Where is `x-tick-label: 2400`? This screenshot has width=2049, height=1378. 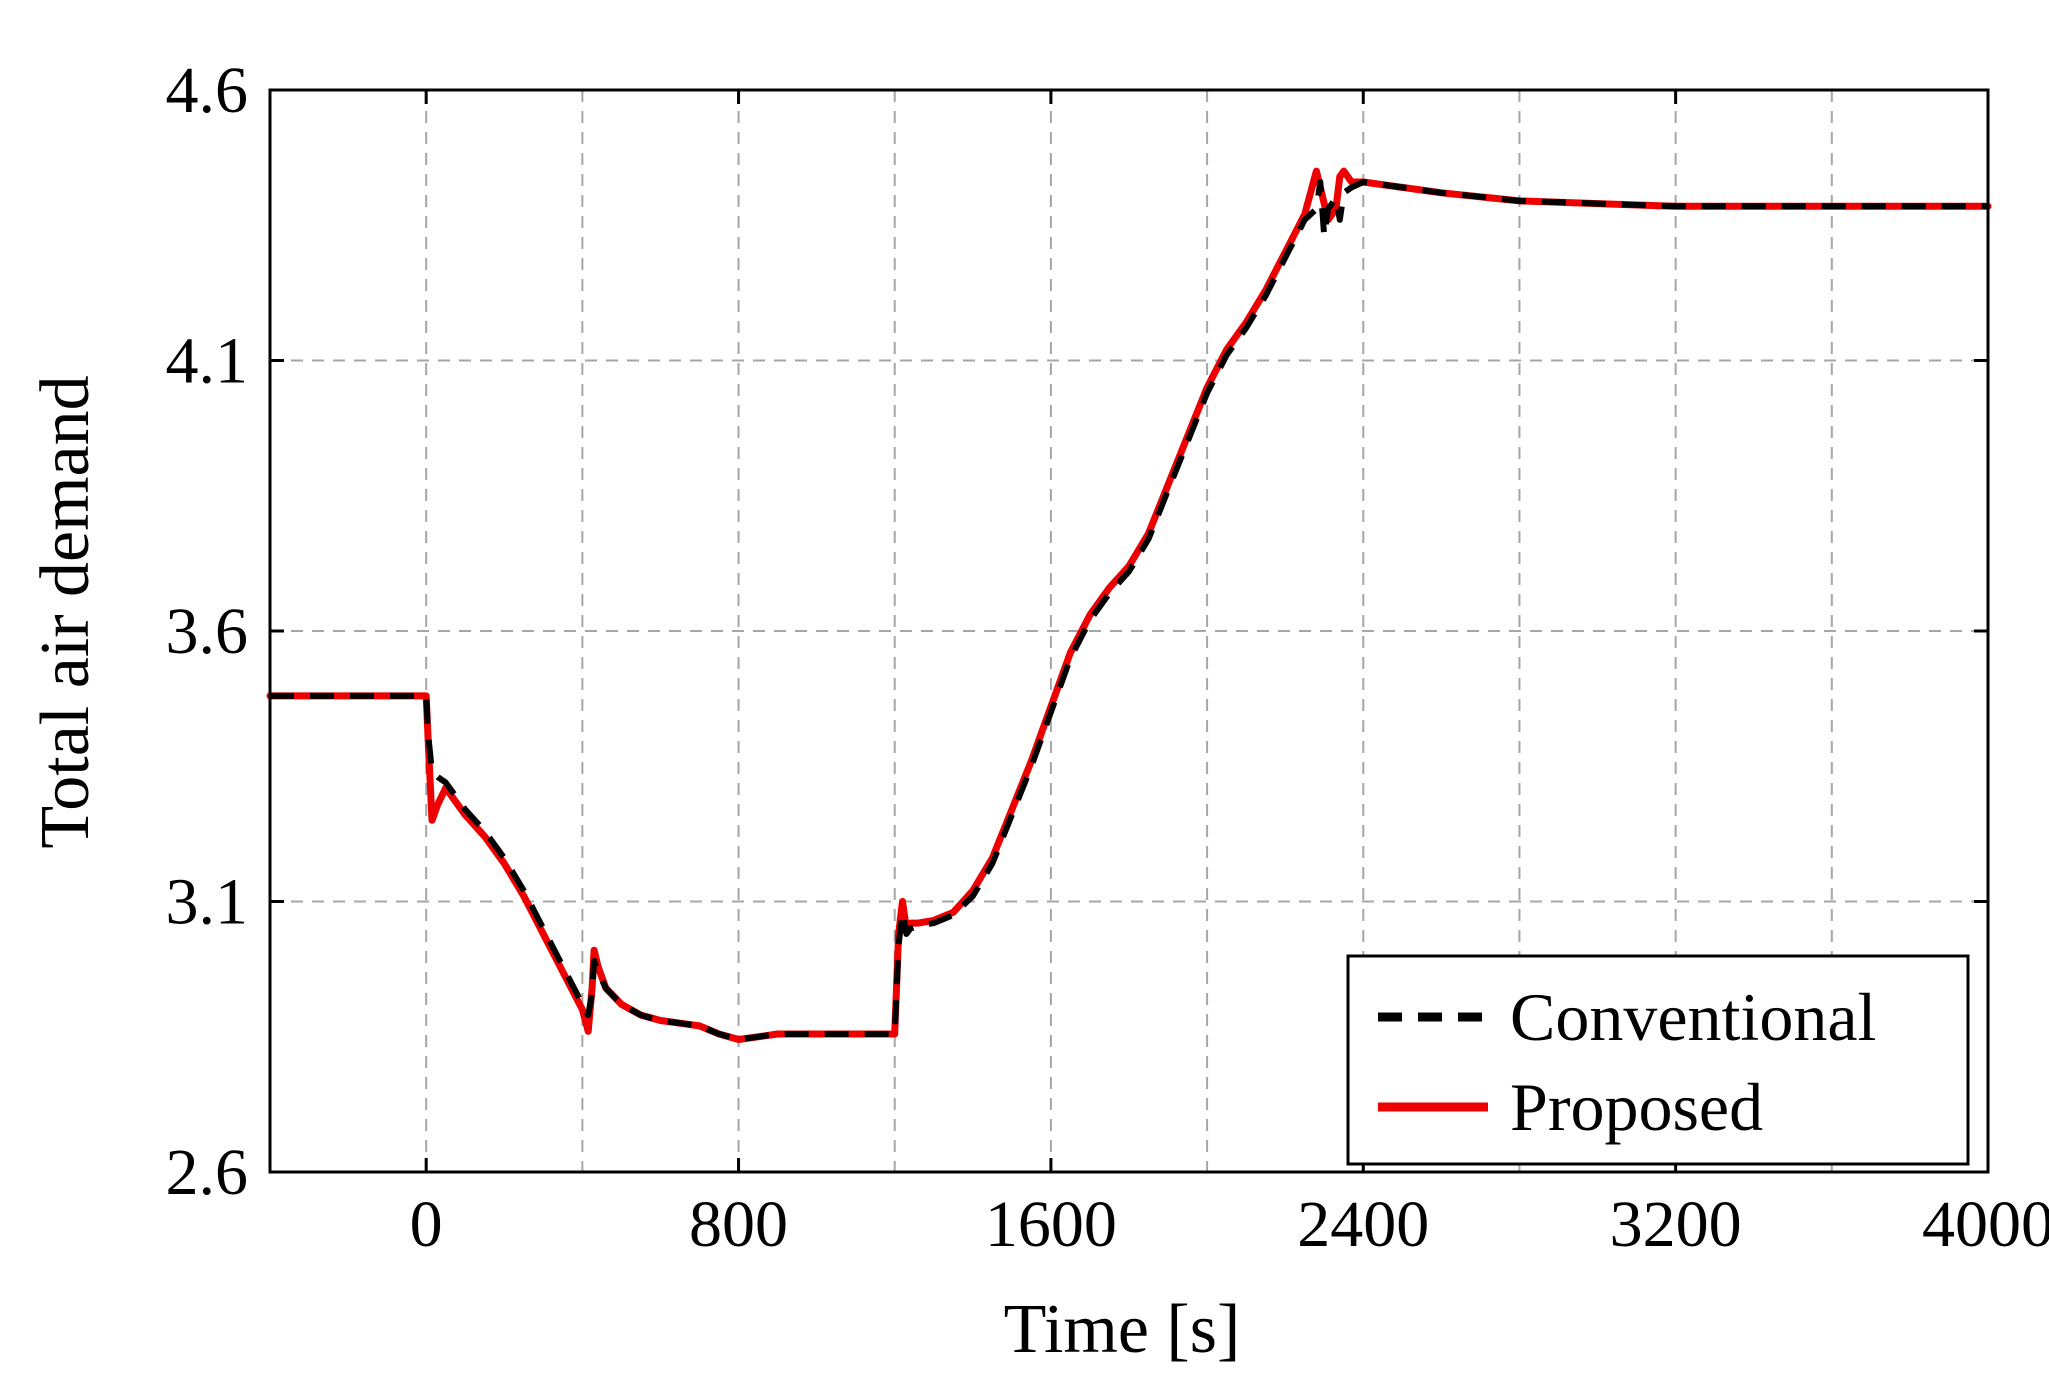
x-tick-label: 2400 is located at coordinates (1363, 1224).